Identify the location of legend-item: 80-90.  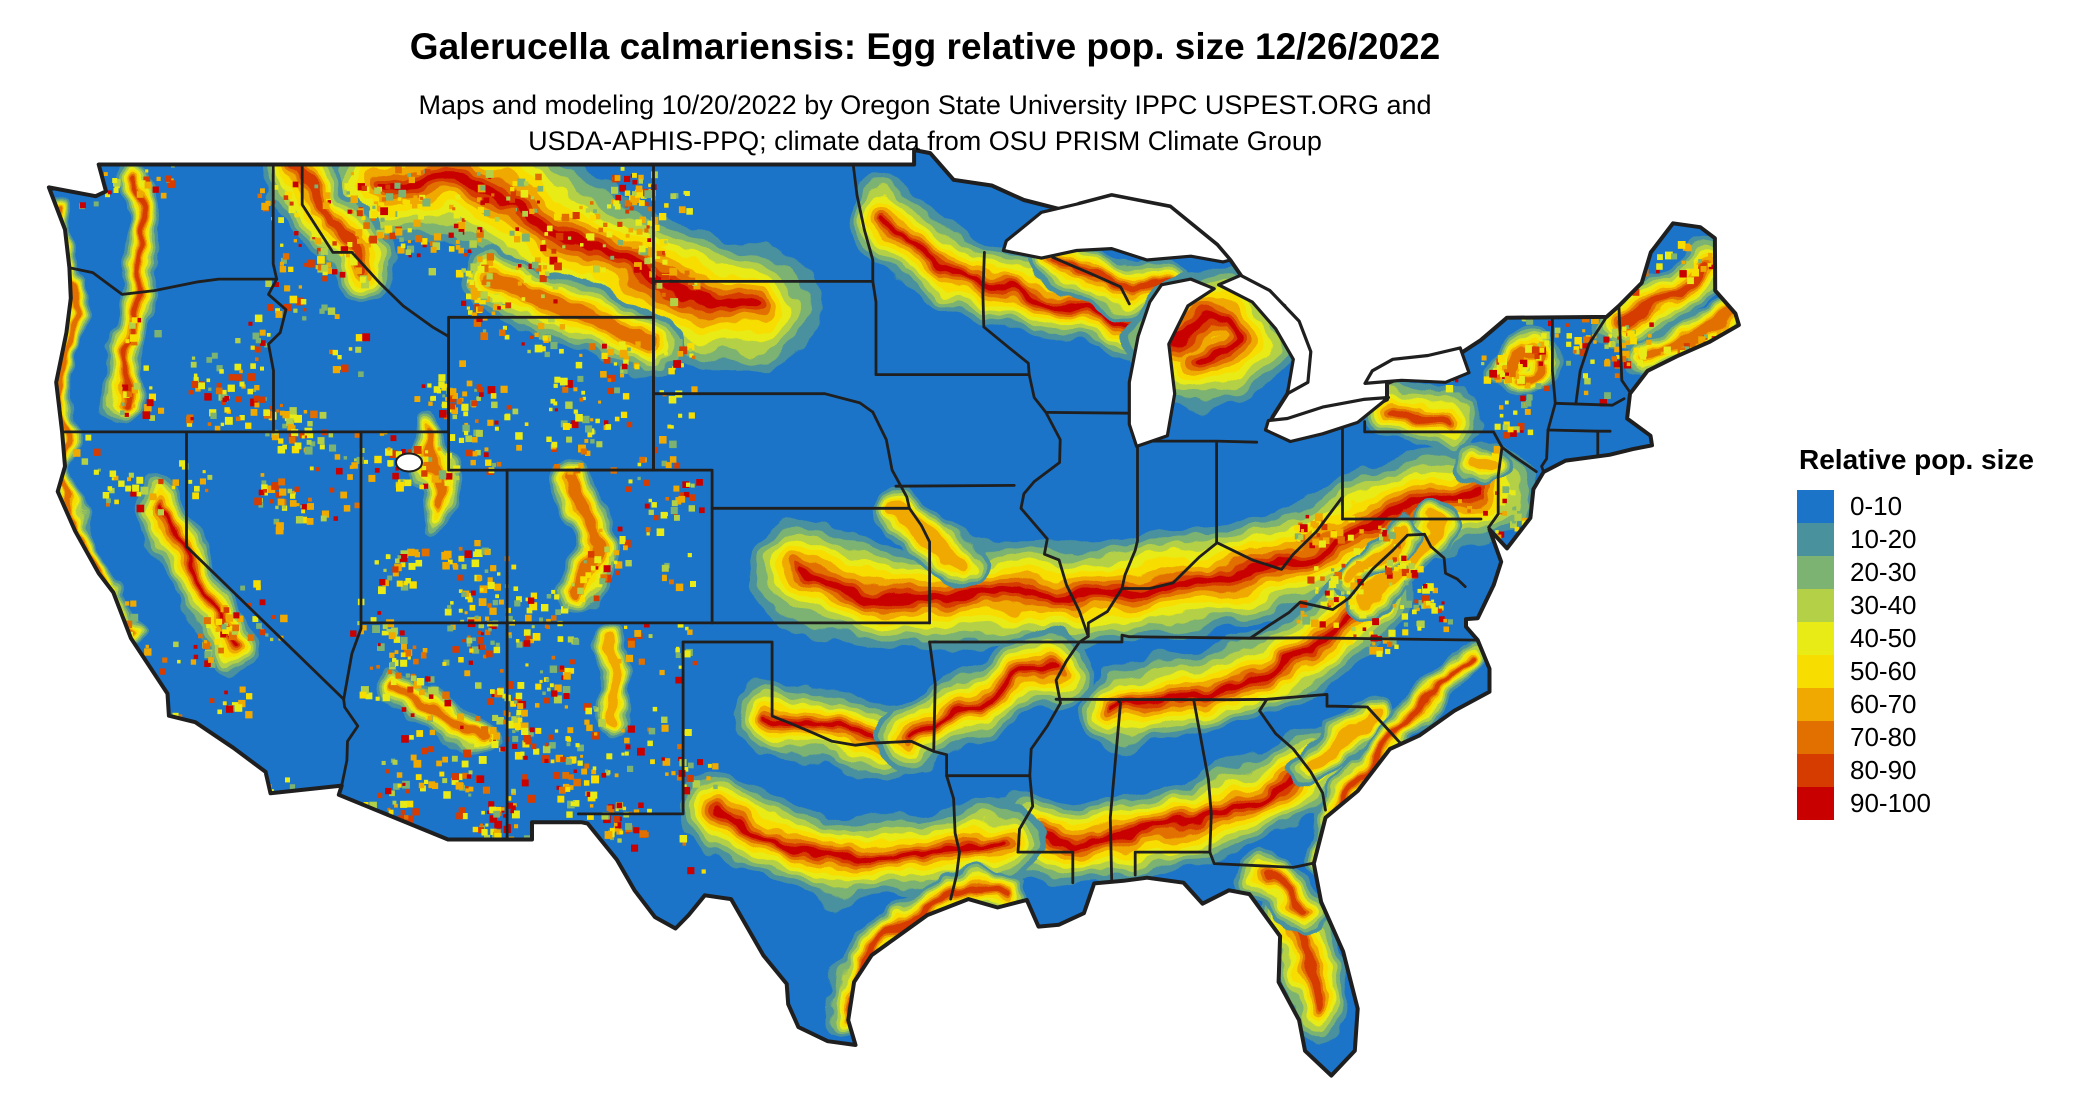
(1947, 770).